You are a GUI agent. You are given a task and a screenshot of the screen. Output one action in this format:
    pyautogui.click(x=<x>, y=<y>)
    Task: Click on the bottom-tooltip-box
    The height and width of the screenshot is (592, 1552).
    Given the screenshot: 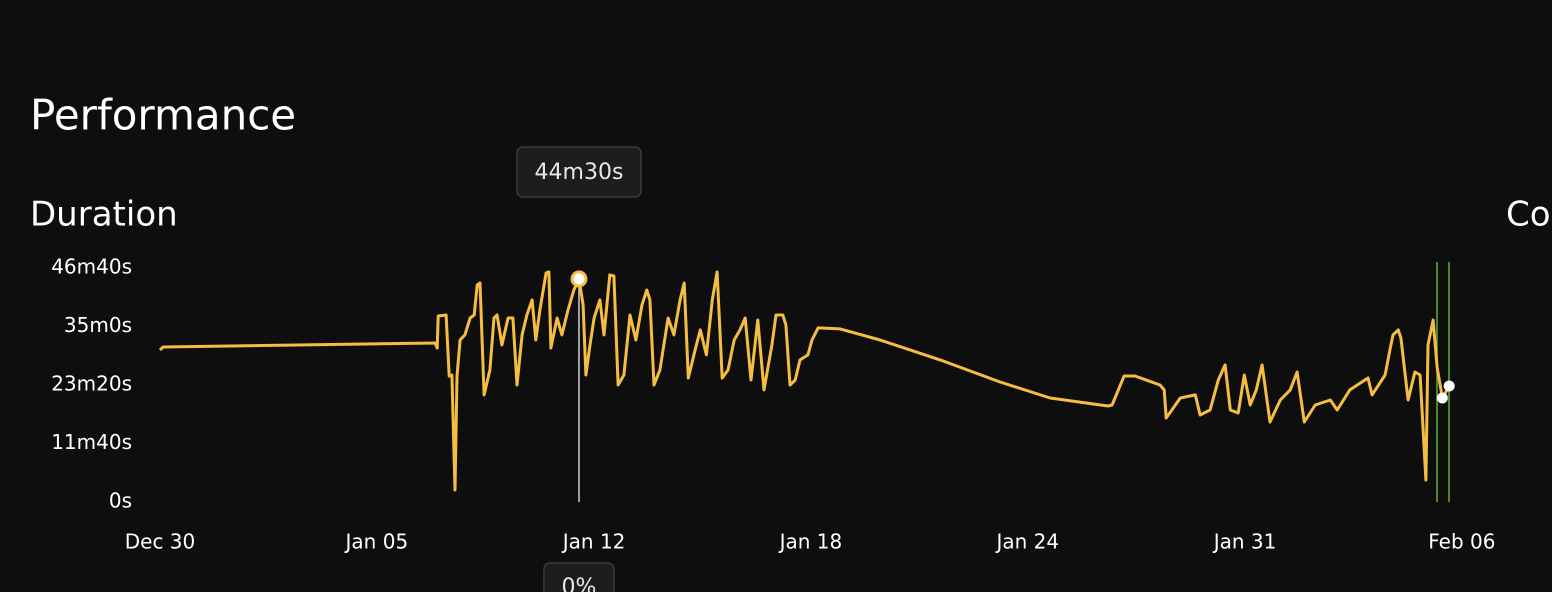 What is the action you would take?
    pyautogui.click(x=579, y=577)
    